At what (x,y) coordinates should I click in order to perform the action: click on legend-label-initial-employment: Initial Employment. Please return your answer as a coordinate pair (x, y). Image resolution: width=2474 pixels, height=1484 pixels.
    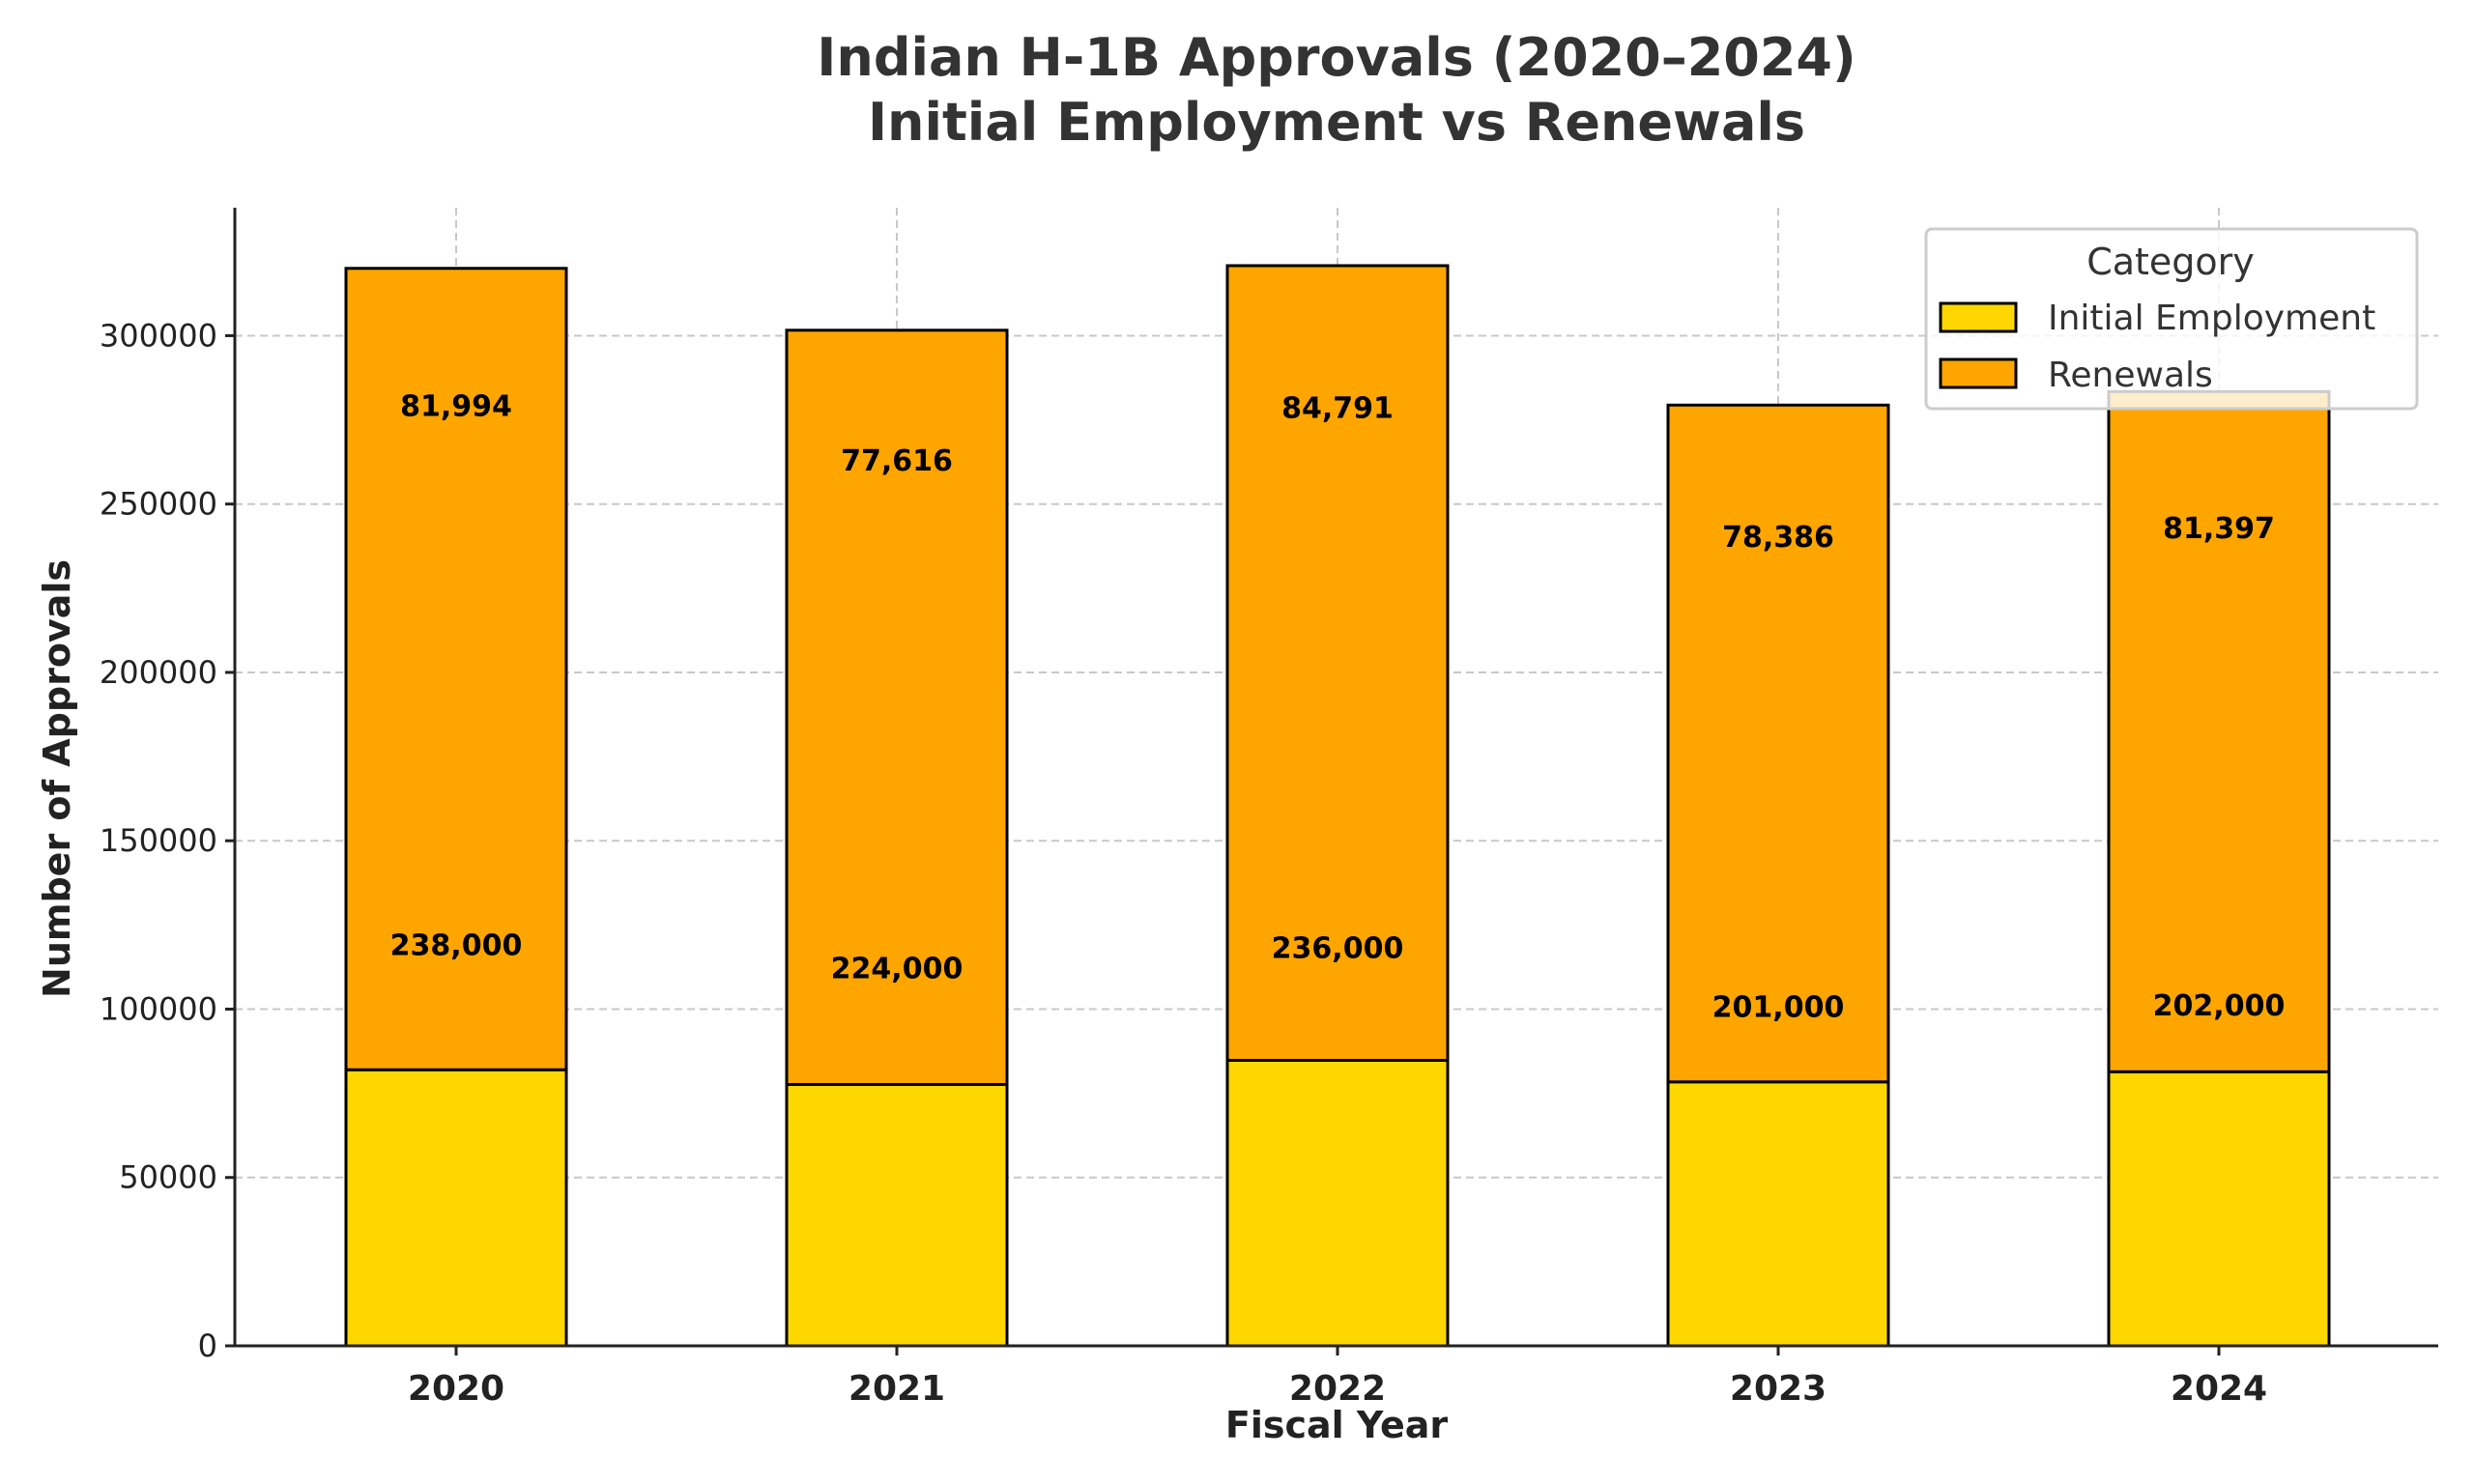
    Looking at the image, I should click on (2212, 318).